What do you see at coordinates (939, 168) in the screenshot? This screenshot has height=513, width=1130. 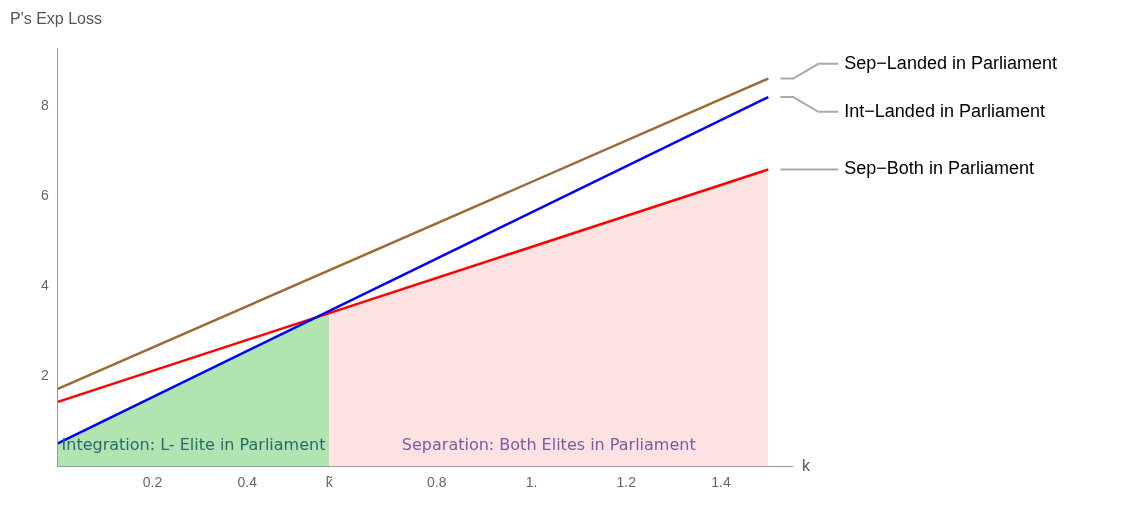 I see `text: Sep−Both in Parliament` at bounding box center [939, 168].